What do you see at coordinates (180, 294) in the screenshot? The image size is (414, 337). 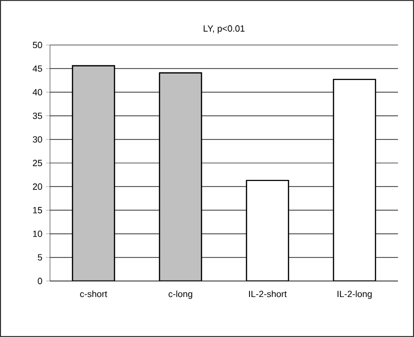 I see `x-tick-label: c-long` at bounding box center [180, 294].